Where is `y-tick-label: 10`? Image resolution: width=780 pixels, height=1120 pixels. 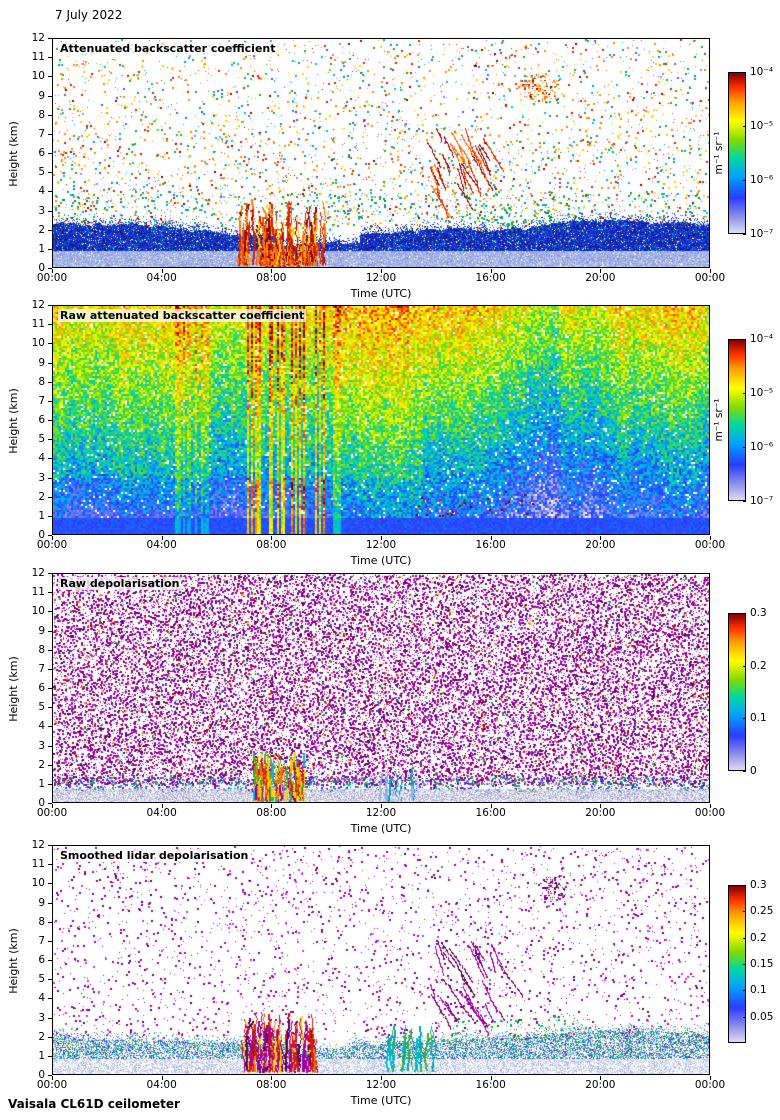
y-tick-label: 10 is located at coordinates (38, 611).